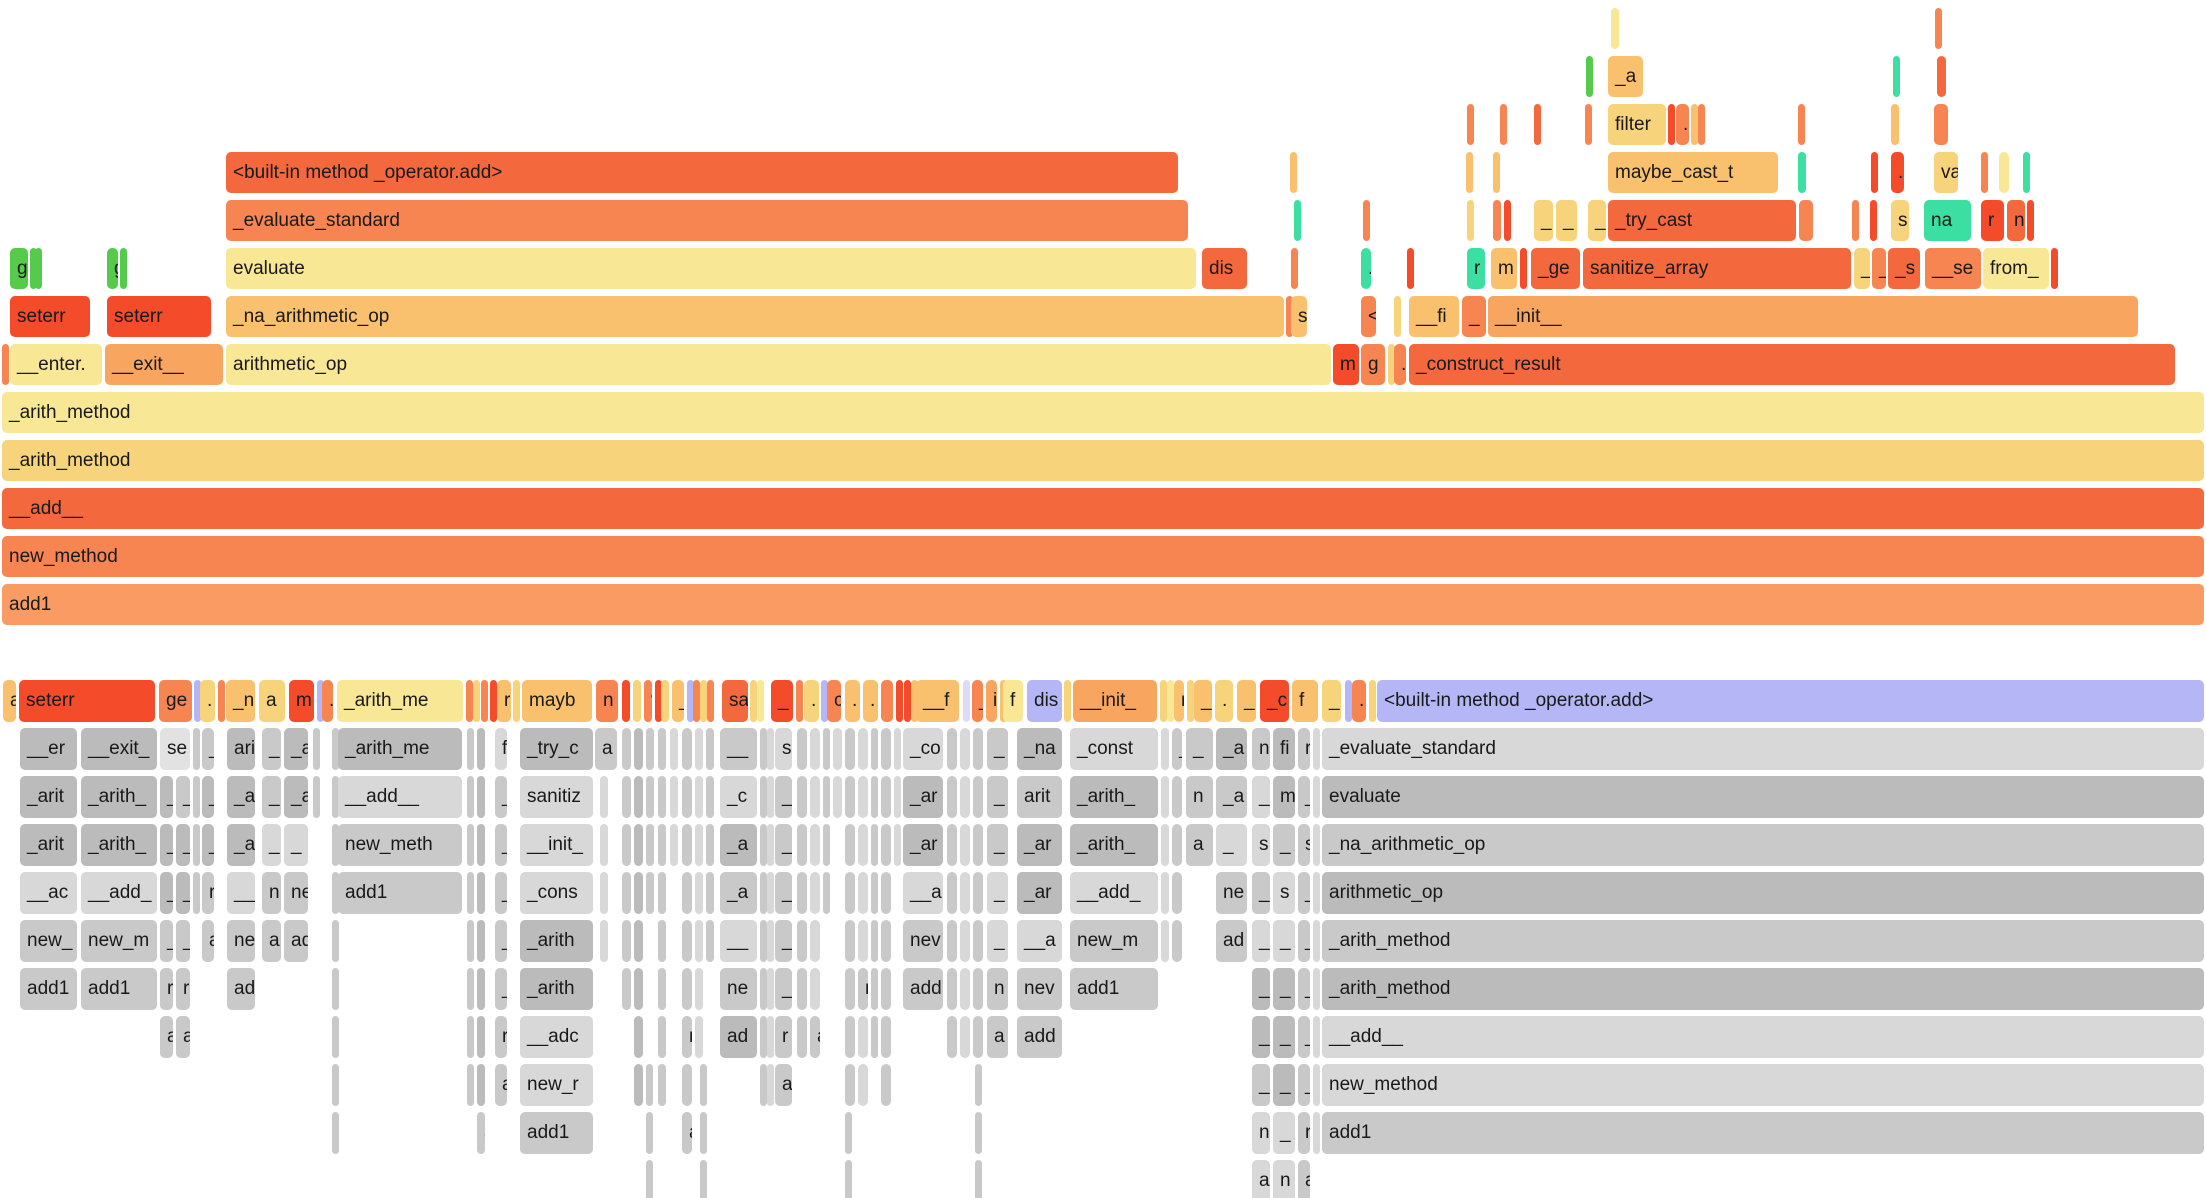 The height and width of the screenshot is (1198, 2206). I want to click on flame-frame-_ge: _ge, so click(1555, 268).